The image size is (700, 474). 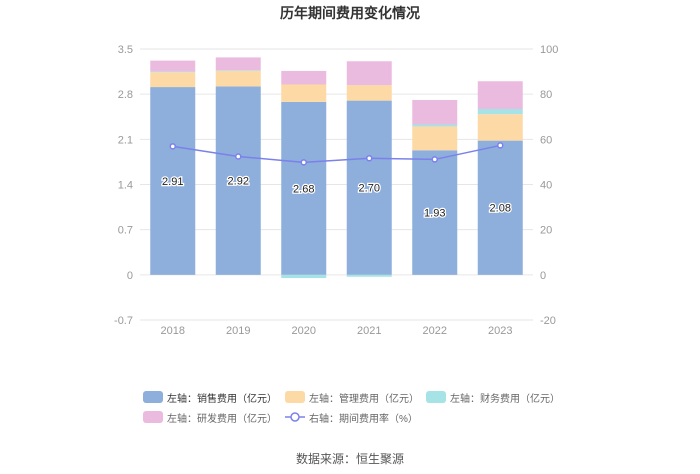 What do you see at coordinates (364, 399) in the screenshot?
I see `legend-label-admin: 左轴：管理费用（亿元）` at bounding box center [364, 399].